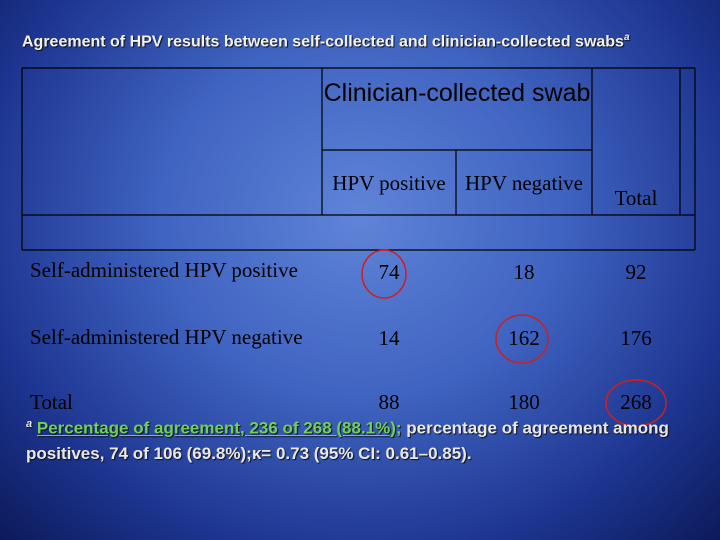  I want to click on row-label: Total, so click(51, 402).